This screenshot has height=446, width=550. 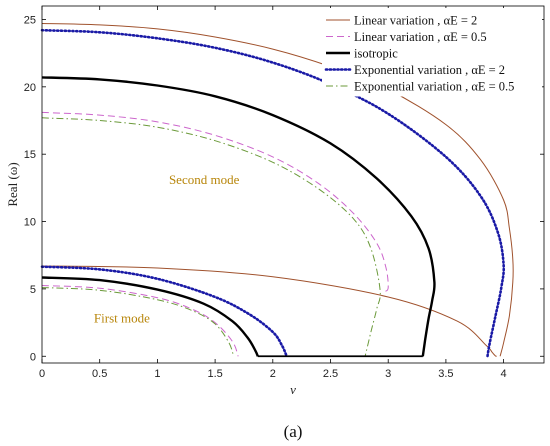 What do you see at coordinates (293, 431) in the screenshot?
I see `figure-caption: (a)` at bounding box center [293, 431].